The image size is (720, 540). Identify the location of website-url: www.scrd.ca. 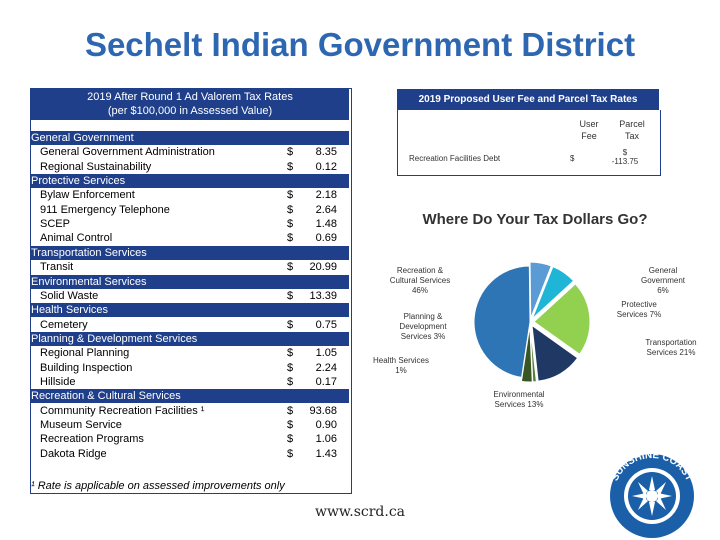
(360, 512).